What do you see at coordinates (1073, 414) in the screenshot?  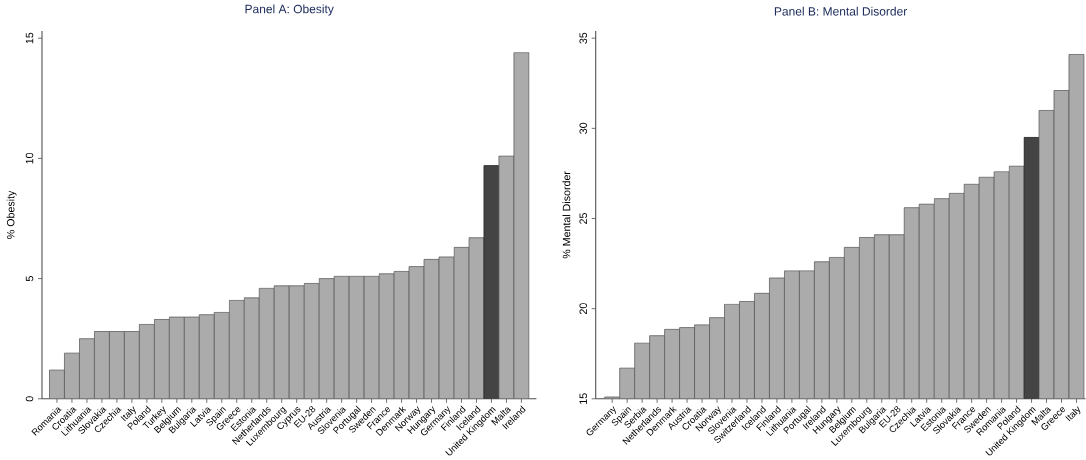 I see `x-tick-label: Italy` at bounding box center [1073, 414].